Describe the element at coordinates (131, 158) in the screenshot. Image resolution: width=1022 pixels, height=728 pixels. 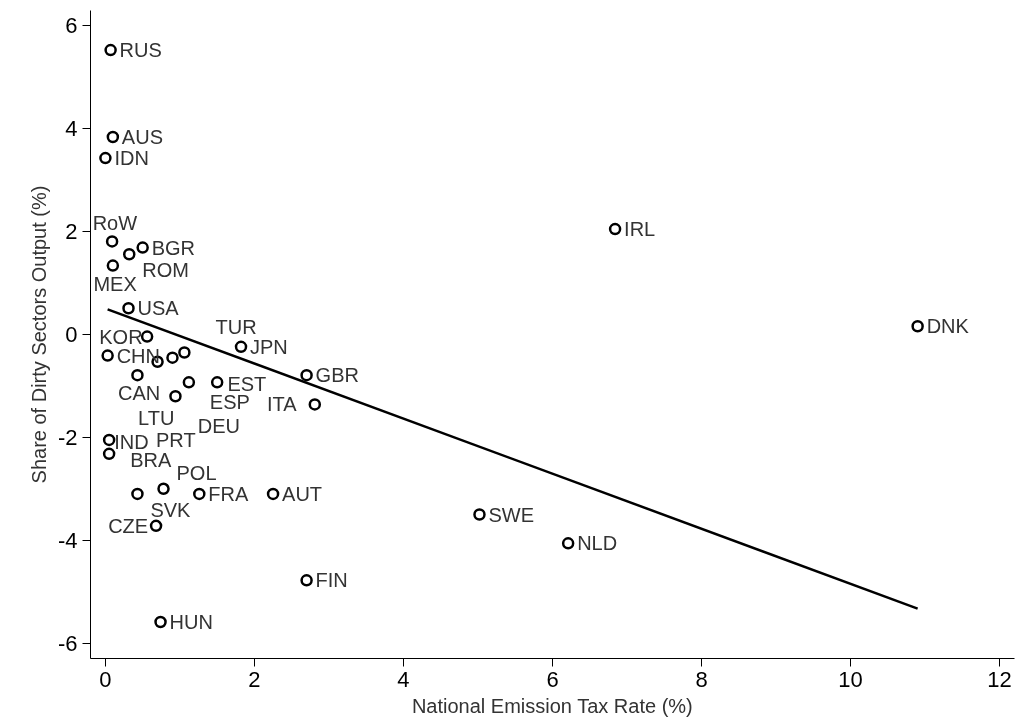
I see `annotation: IDN` at that location.